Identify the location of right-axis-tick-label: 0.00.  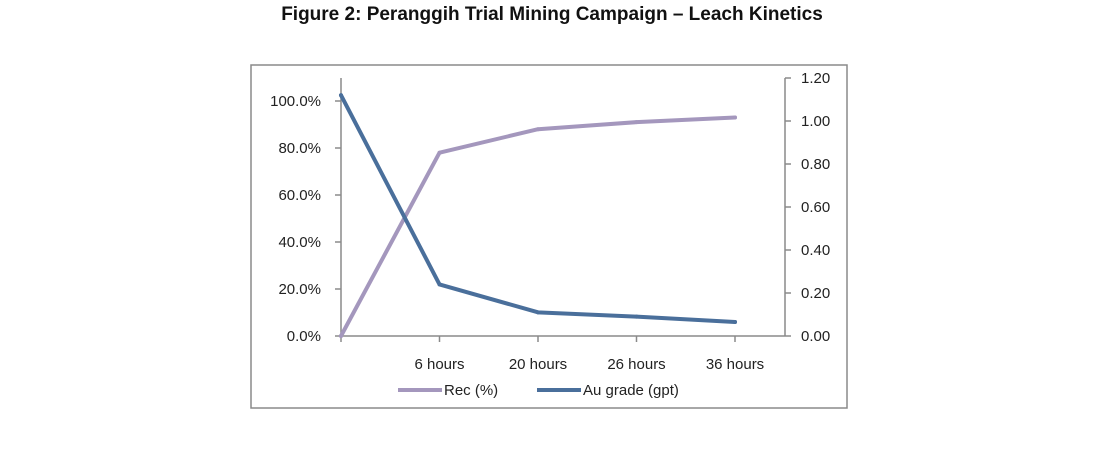
(815, 336).